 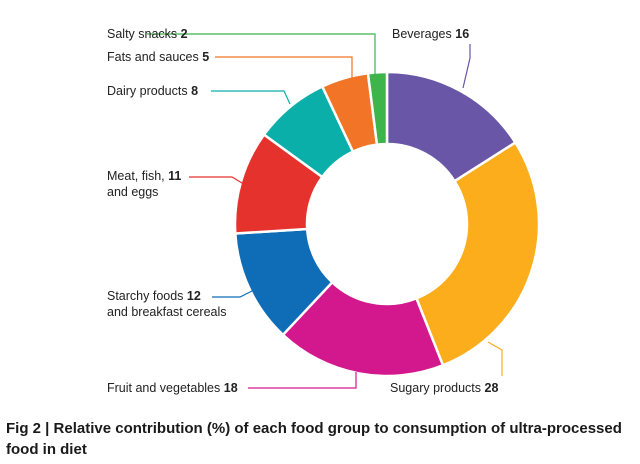 I want to click on value-dairy-products: 8, so click(x=193, y=91).